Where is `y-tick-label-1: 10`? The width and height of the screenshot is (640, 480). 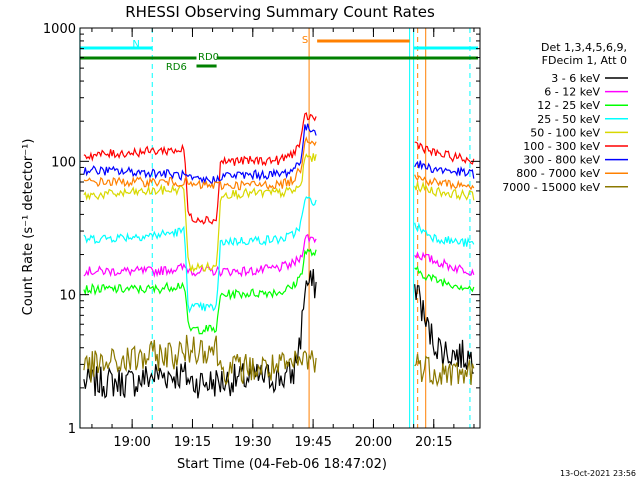 y-tick-label-1: 10 is located at coordinates (67, 296).